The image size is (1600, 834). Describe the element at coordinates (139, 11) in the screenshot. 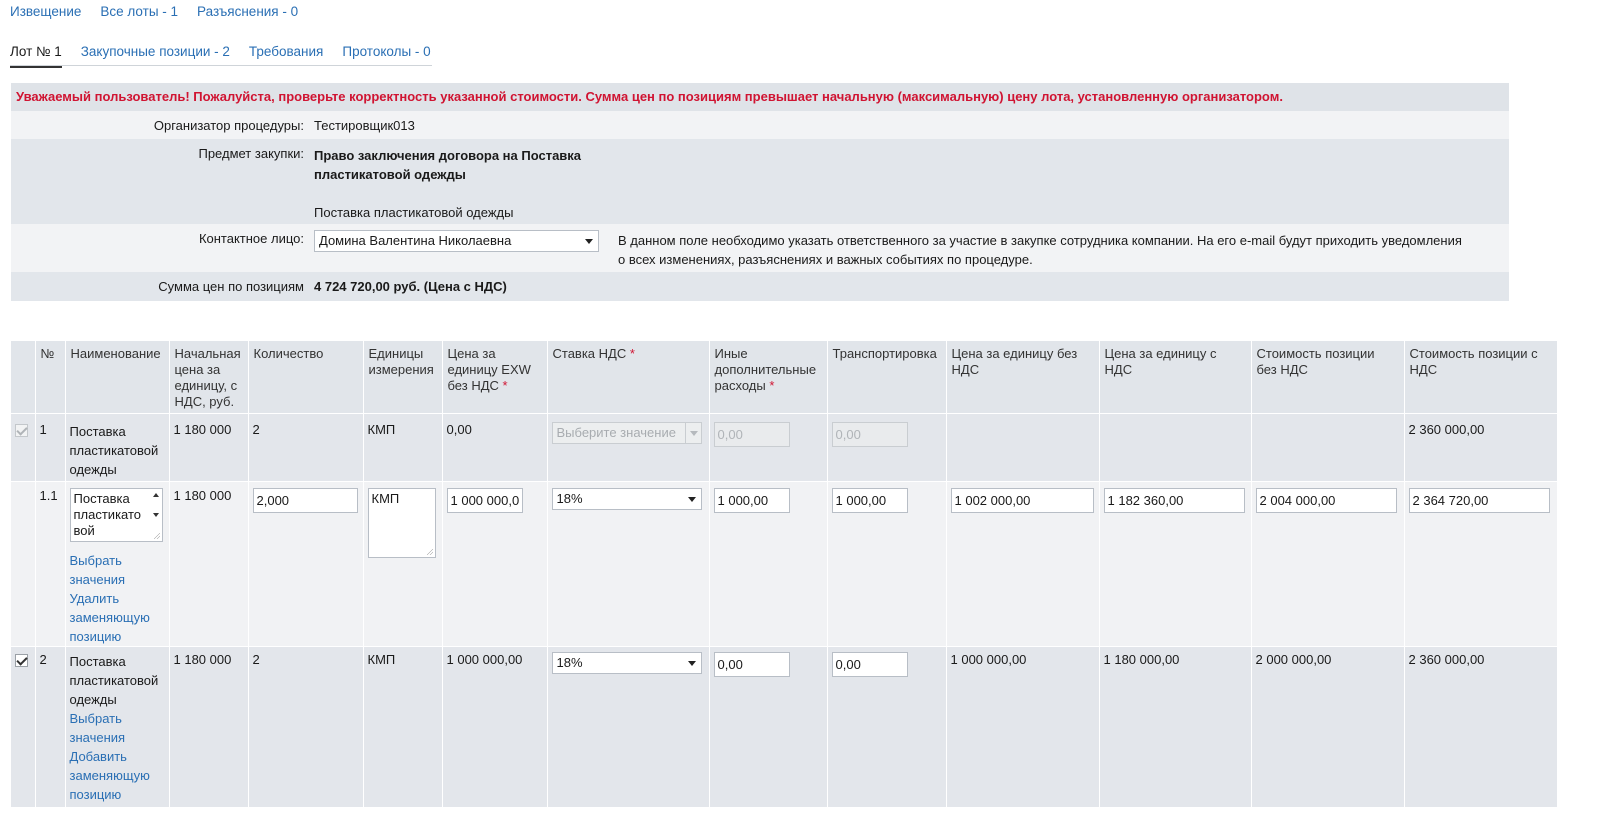

I see `all-lots-link: Все лоты - 1` at that location.